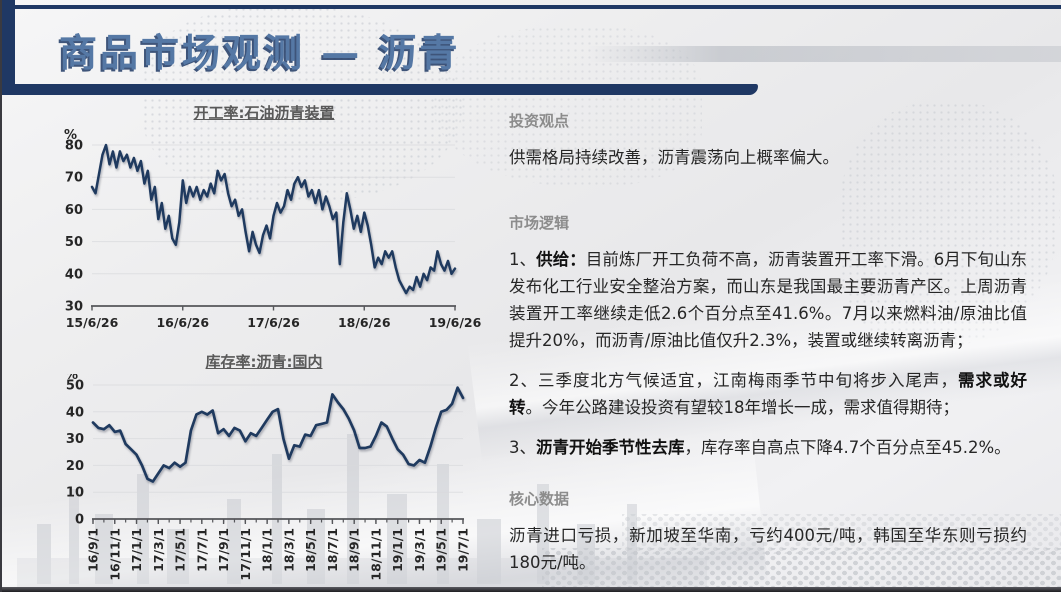 The height and width of the screenshot is (592, 1061). I want to click on bottom-edge-bar, so click(531, 589).